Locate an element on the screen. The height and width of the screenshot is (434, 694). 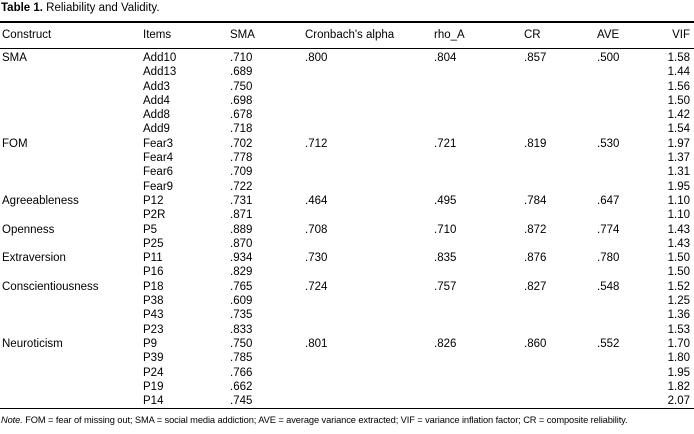
cell-item: Fear9 is located at coordinates (158, 186).